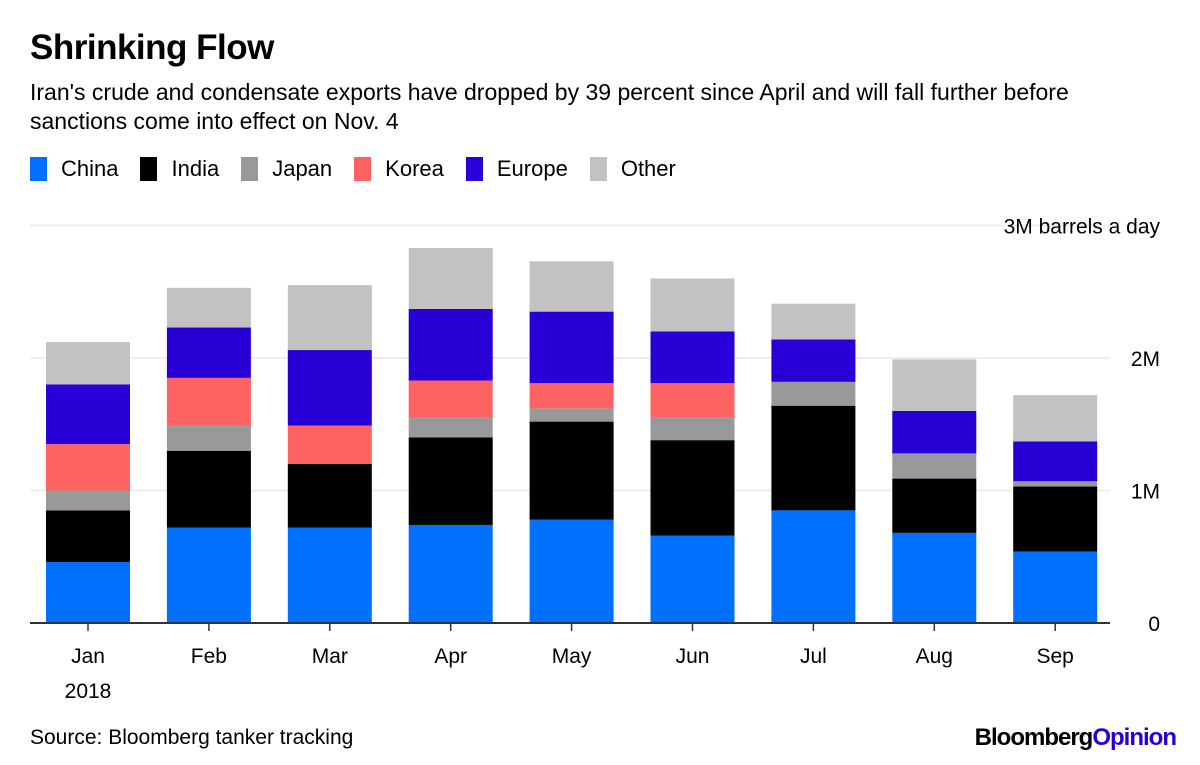 This screenshot has width=1200, height=765. Describe the element at coordinates (813, 360) in the screenshot. I see `bar-segment-europe-jul` at that location.